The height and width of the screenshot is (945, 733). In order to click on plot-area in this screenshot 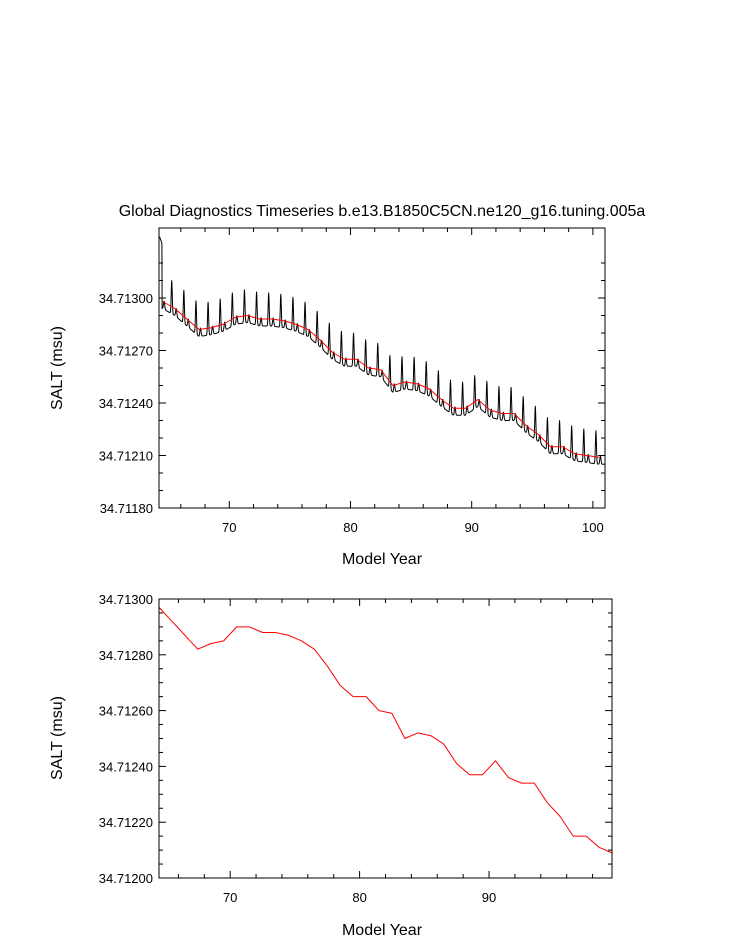, I will do `click(382, 350)`.